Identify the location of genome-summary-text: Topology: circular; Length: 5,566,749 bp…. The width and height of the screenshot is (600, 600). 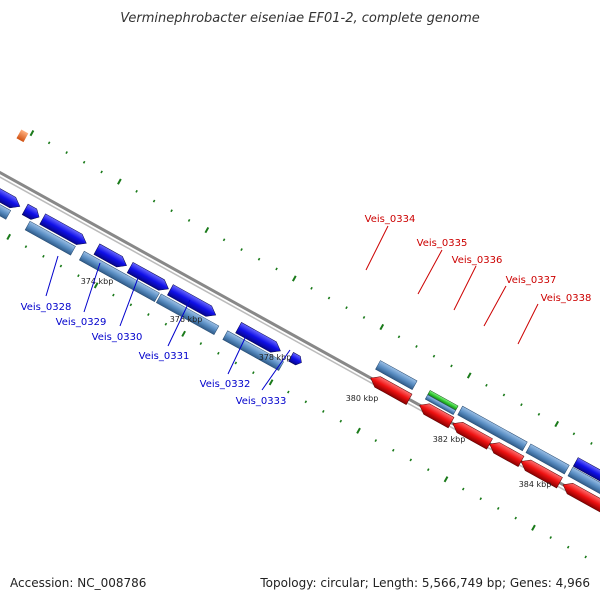
(424, 583).